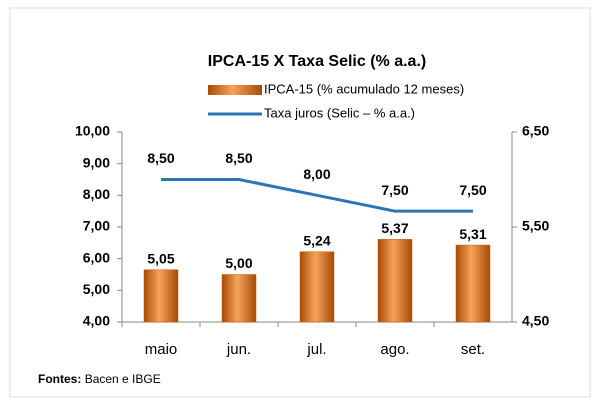  I want to click on bar-value-label: 5,37, so click(394, 228).